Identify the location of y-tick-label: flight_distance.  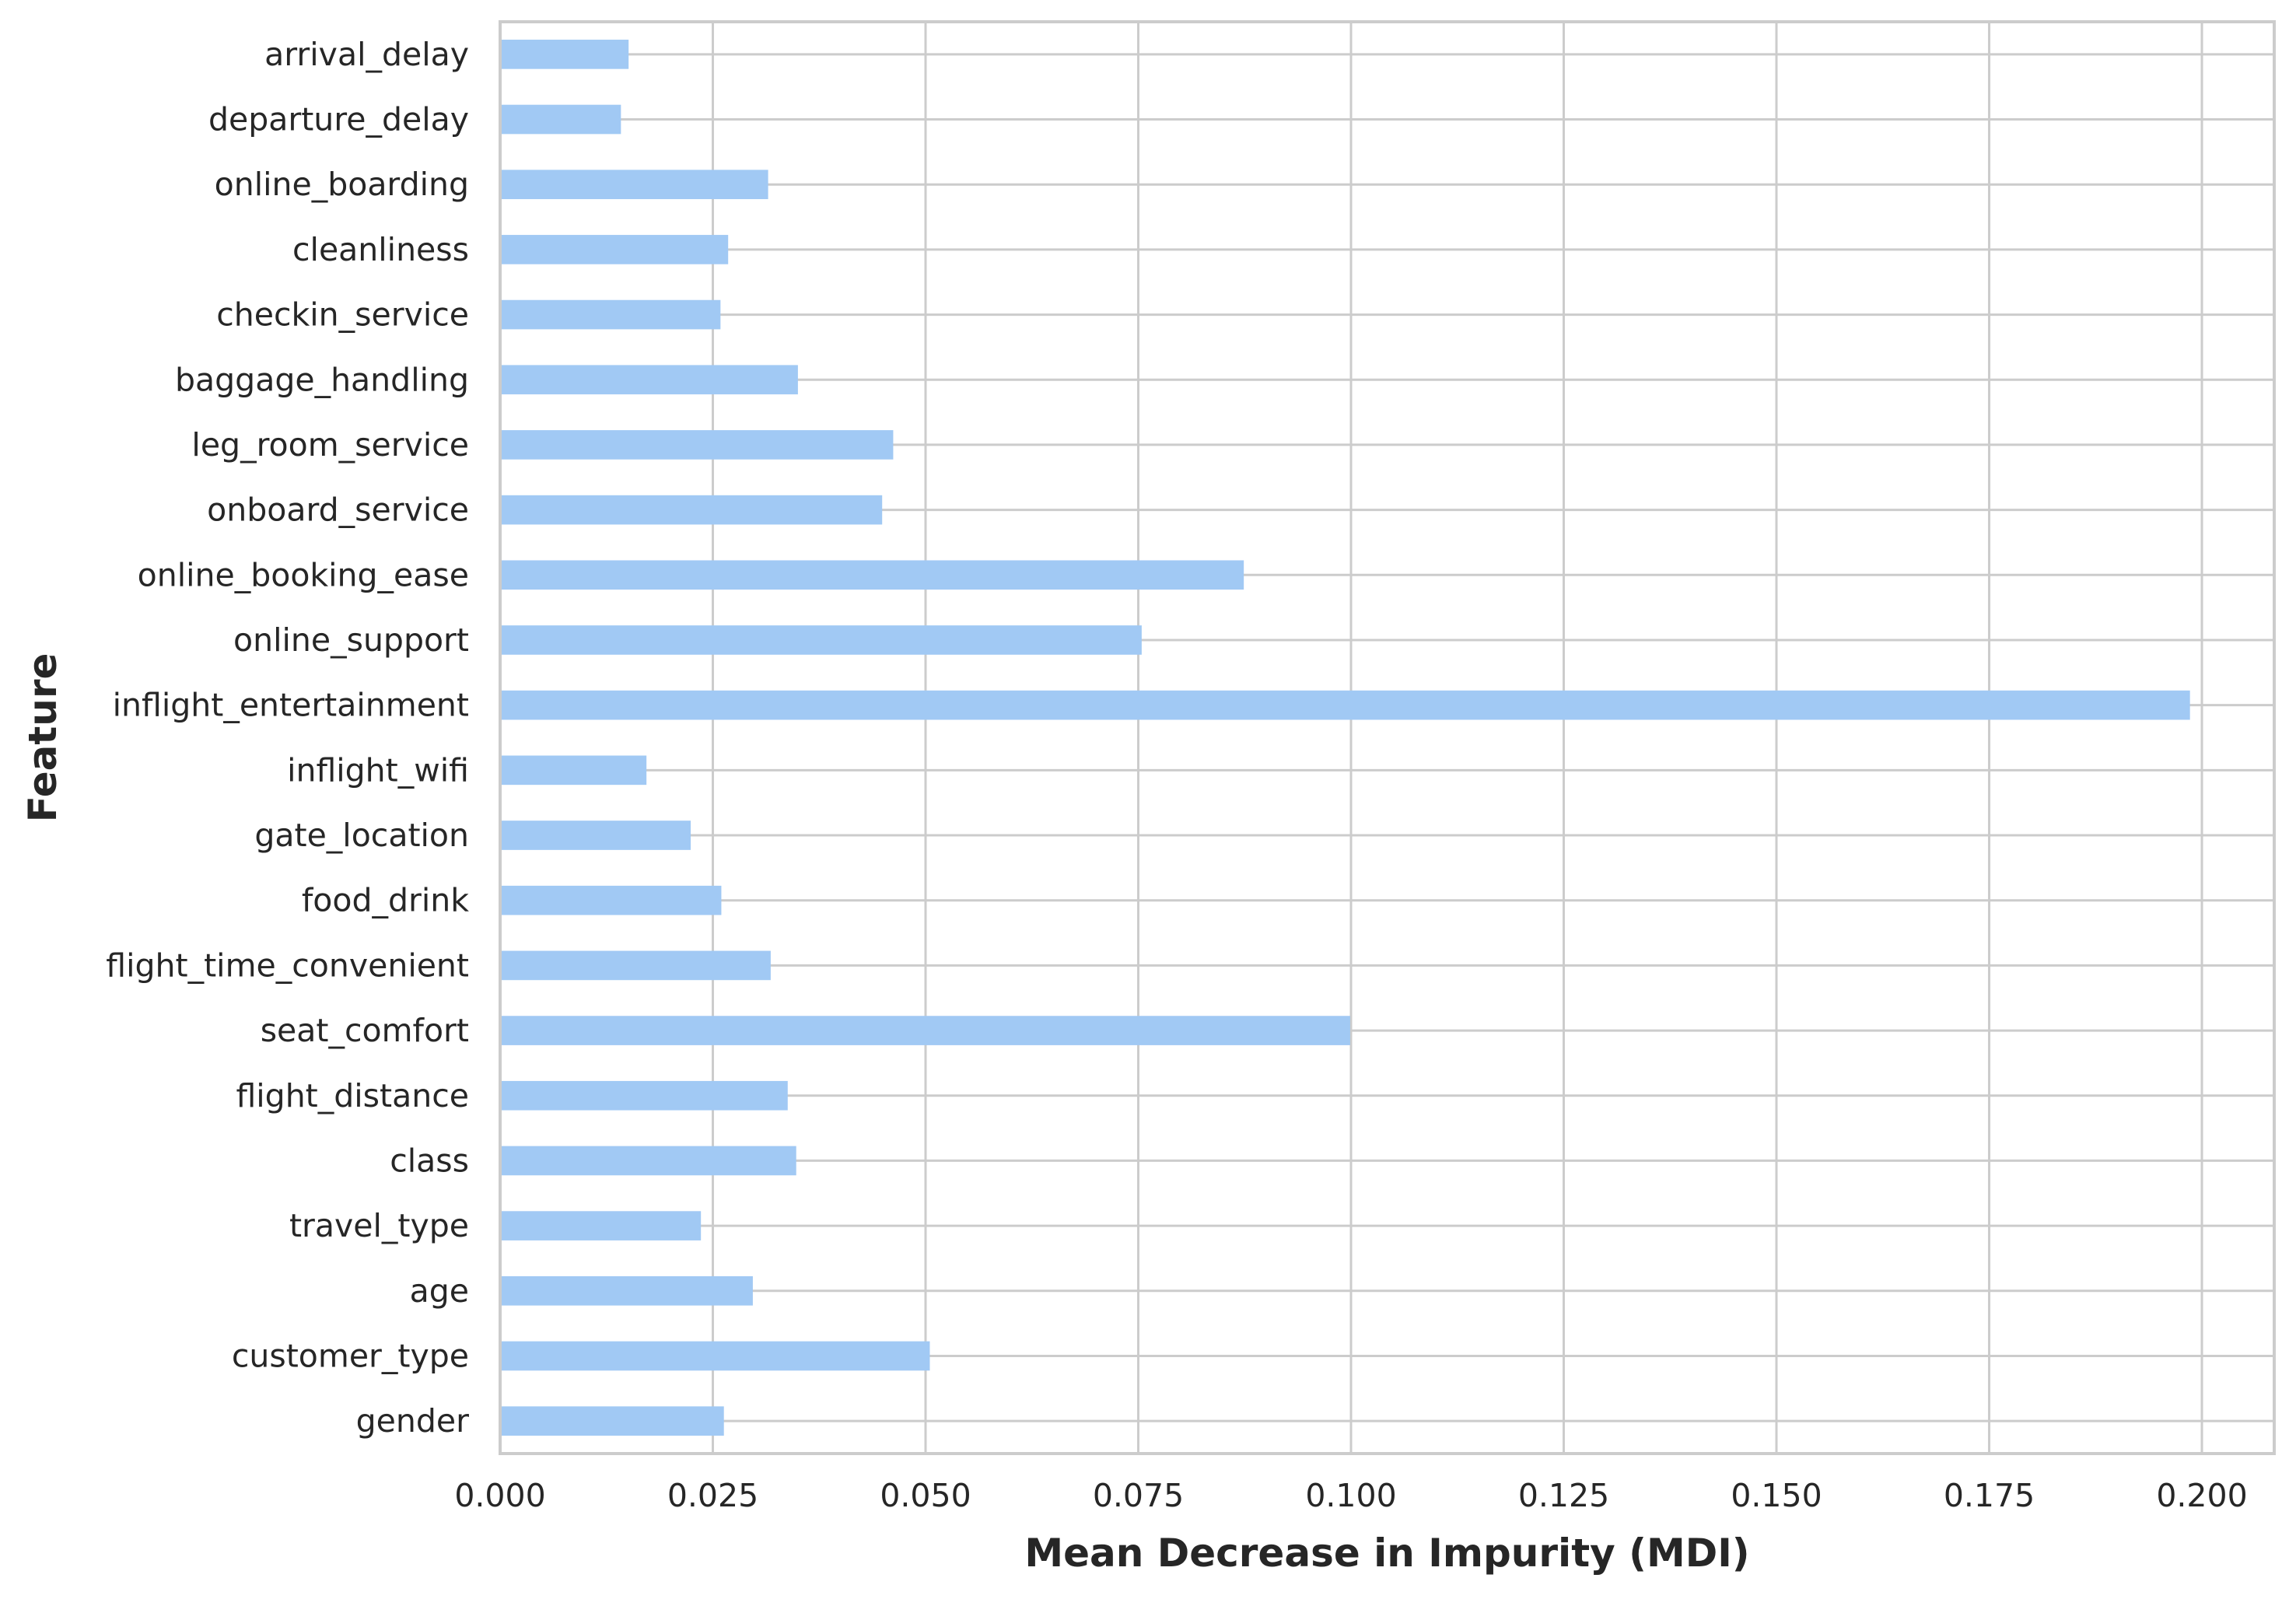
(352, 1095).